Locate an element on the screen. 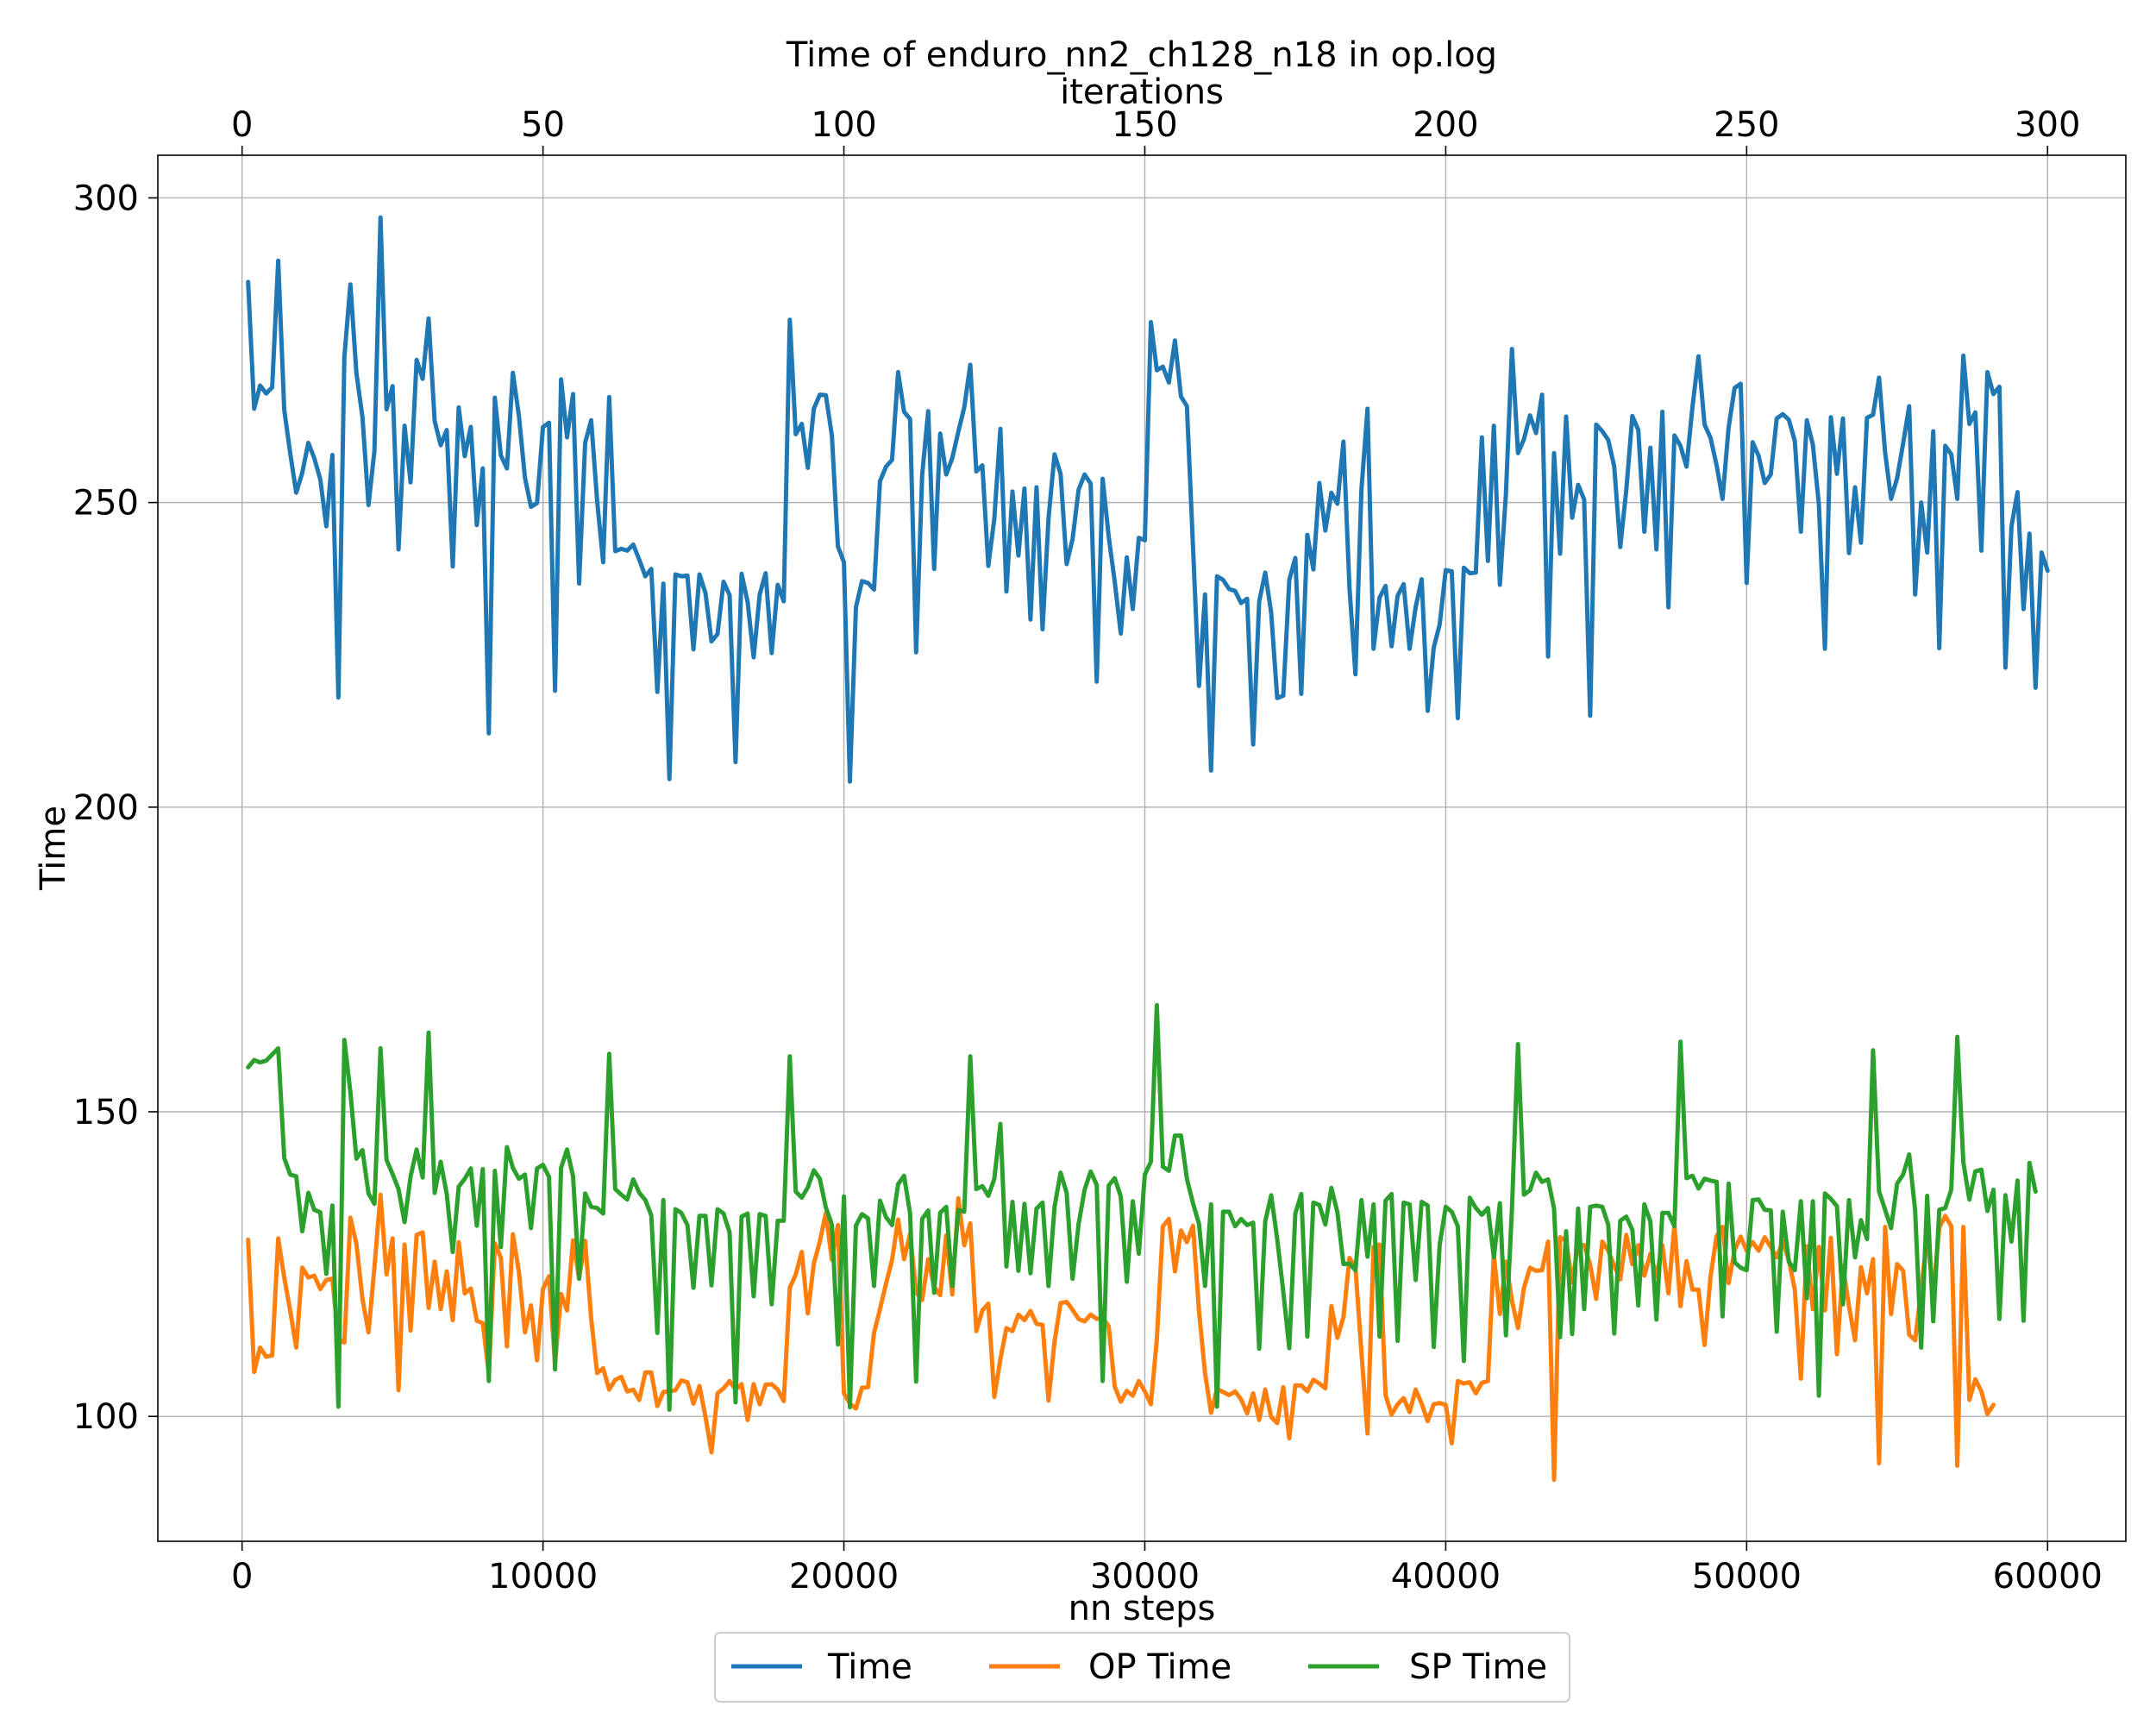 This screenshot has width=2156, height=1725. y-tick-label-4: 300 is located at coordinates (106, 199).